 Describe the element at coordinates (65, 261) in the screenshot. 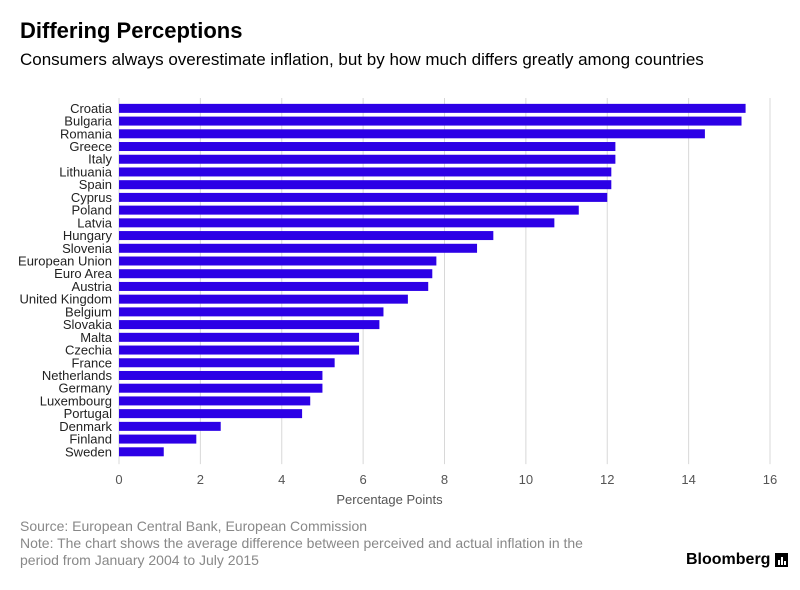

I see `category-label: European Union` at that location.